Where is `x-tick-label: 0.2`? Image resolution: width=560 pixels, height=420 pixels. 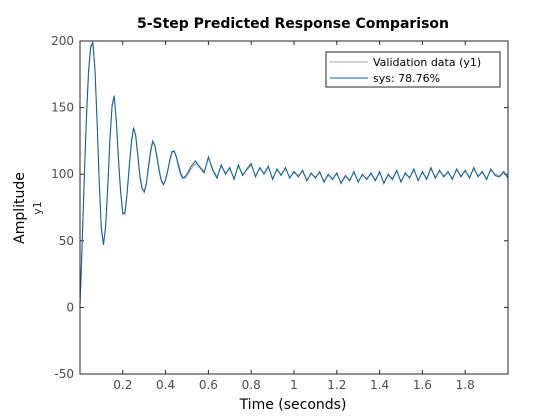 x-tick-label: 0.2 is located at coordinates (122, 385).